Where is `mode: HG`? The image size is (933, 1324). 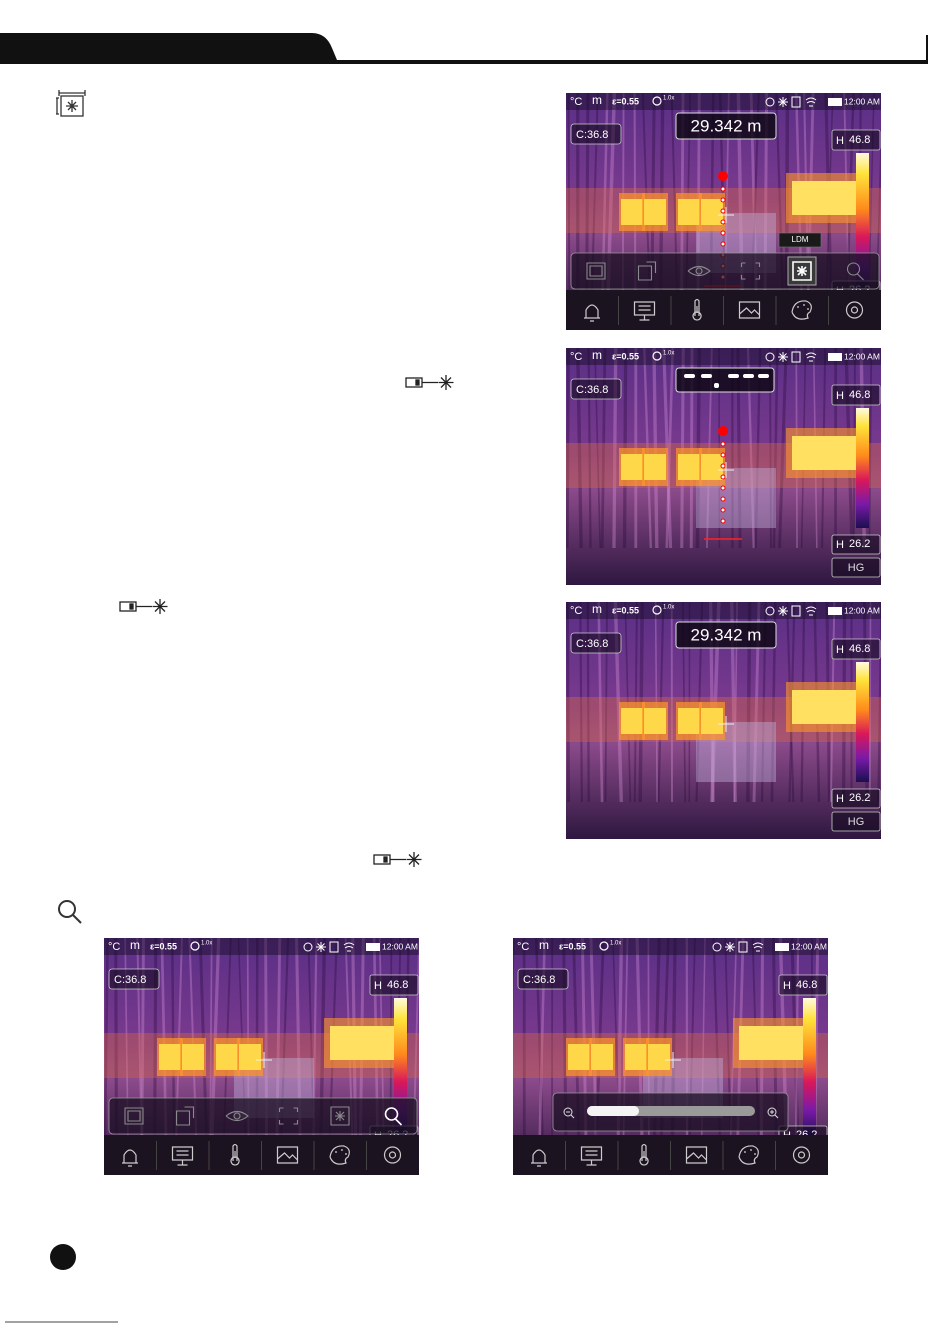 mode: HG is located at coordinates (856, 822).